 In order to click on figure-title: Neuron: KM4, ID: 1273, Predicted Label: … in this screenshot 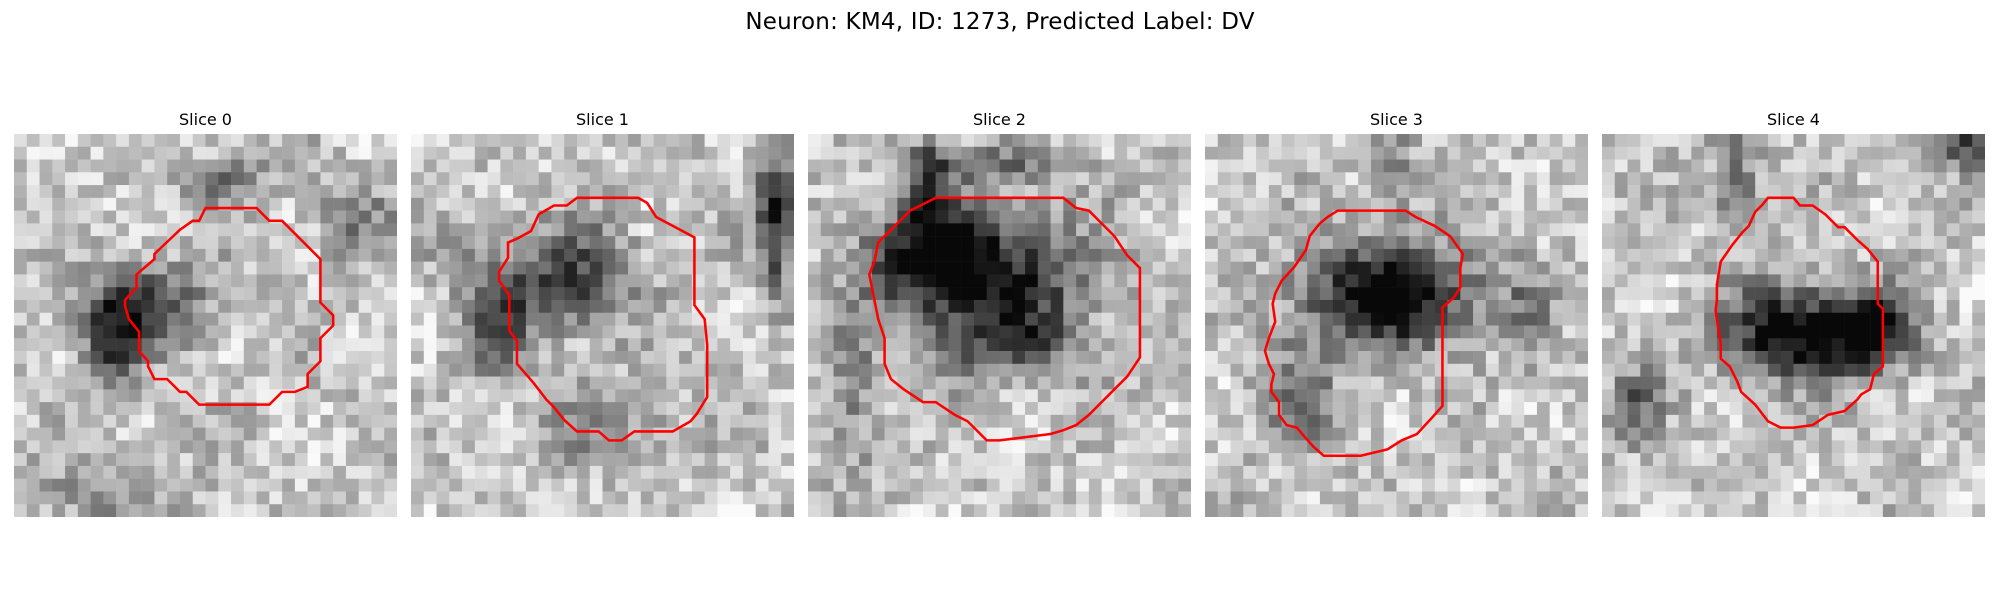, I will do `click(1000, 22)`.